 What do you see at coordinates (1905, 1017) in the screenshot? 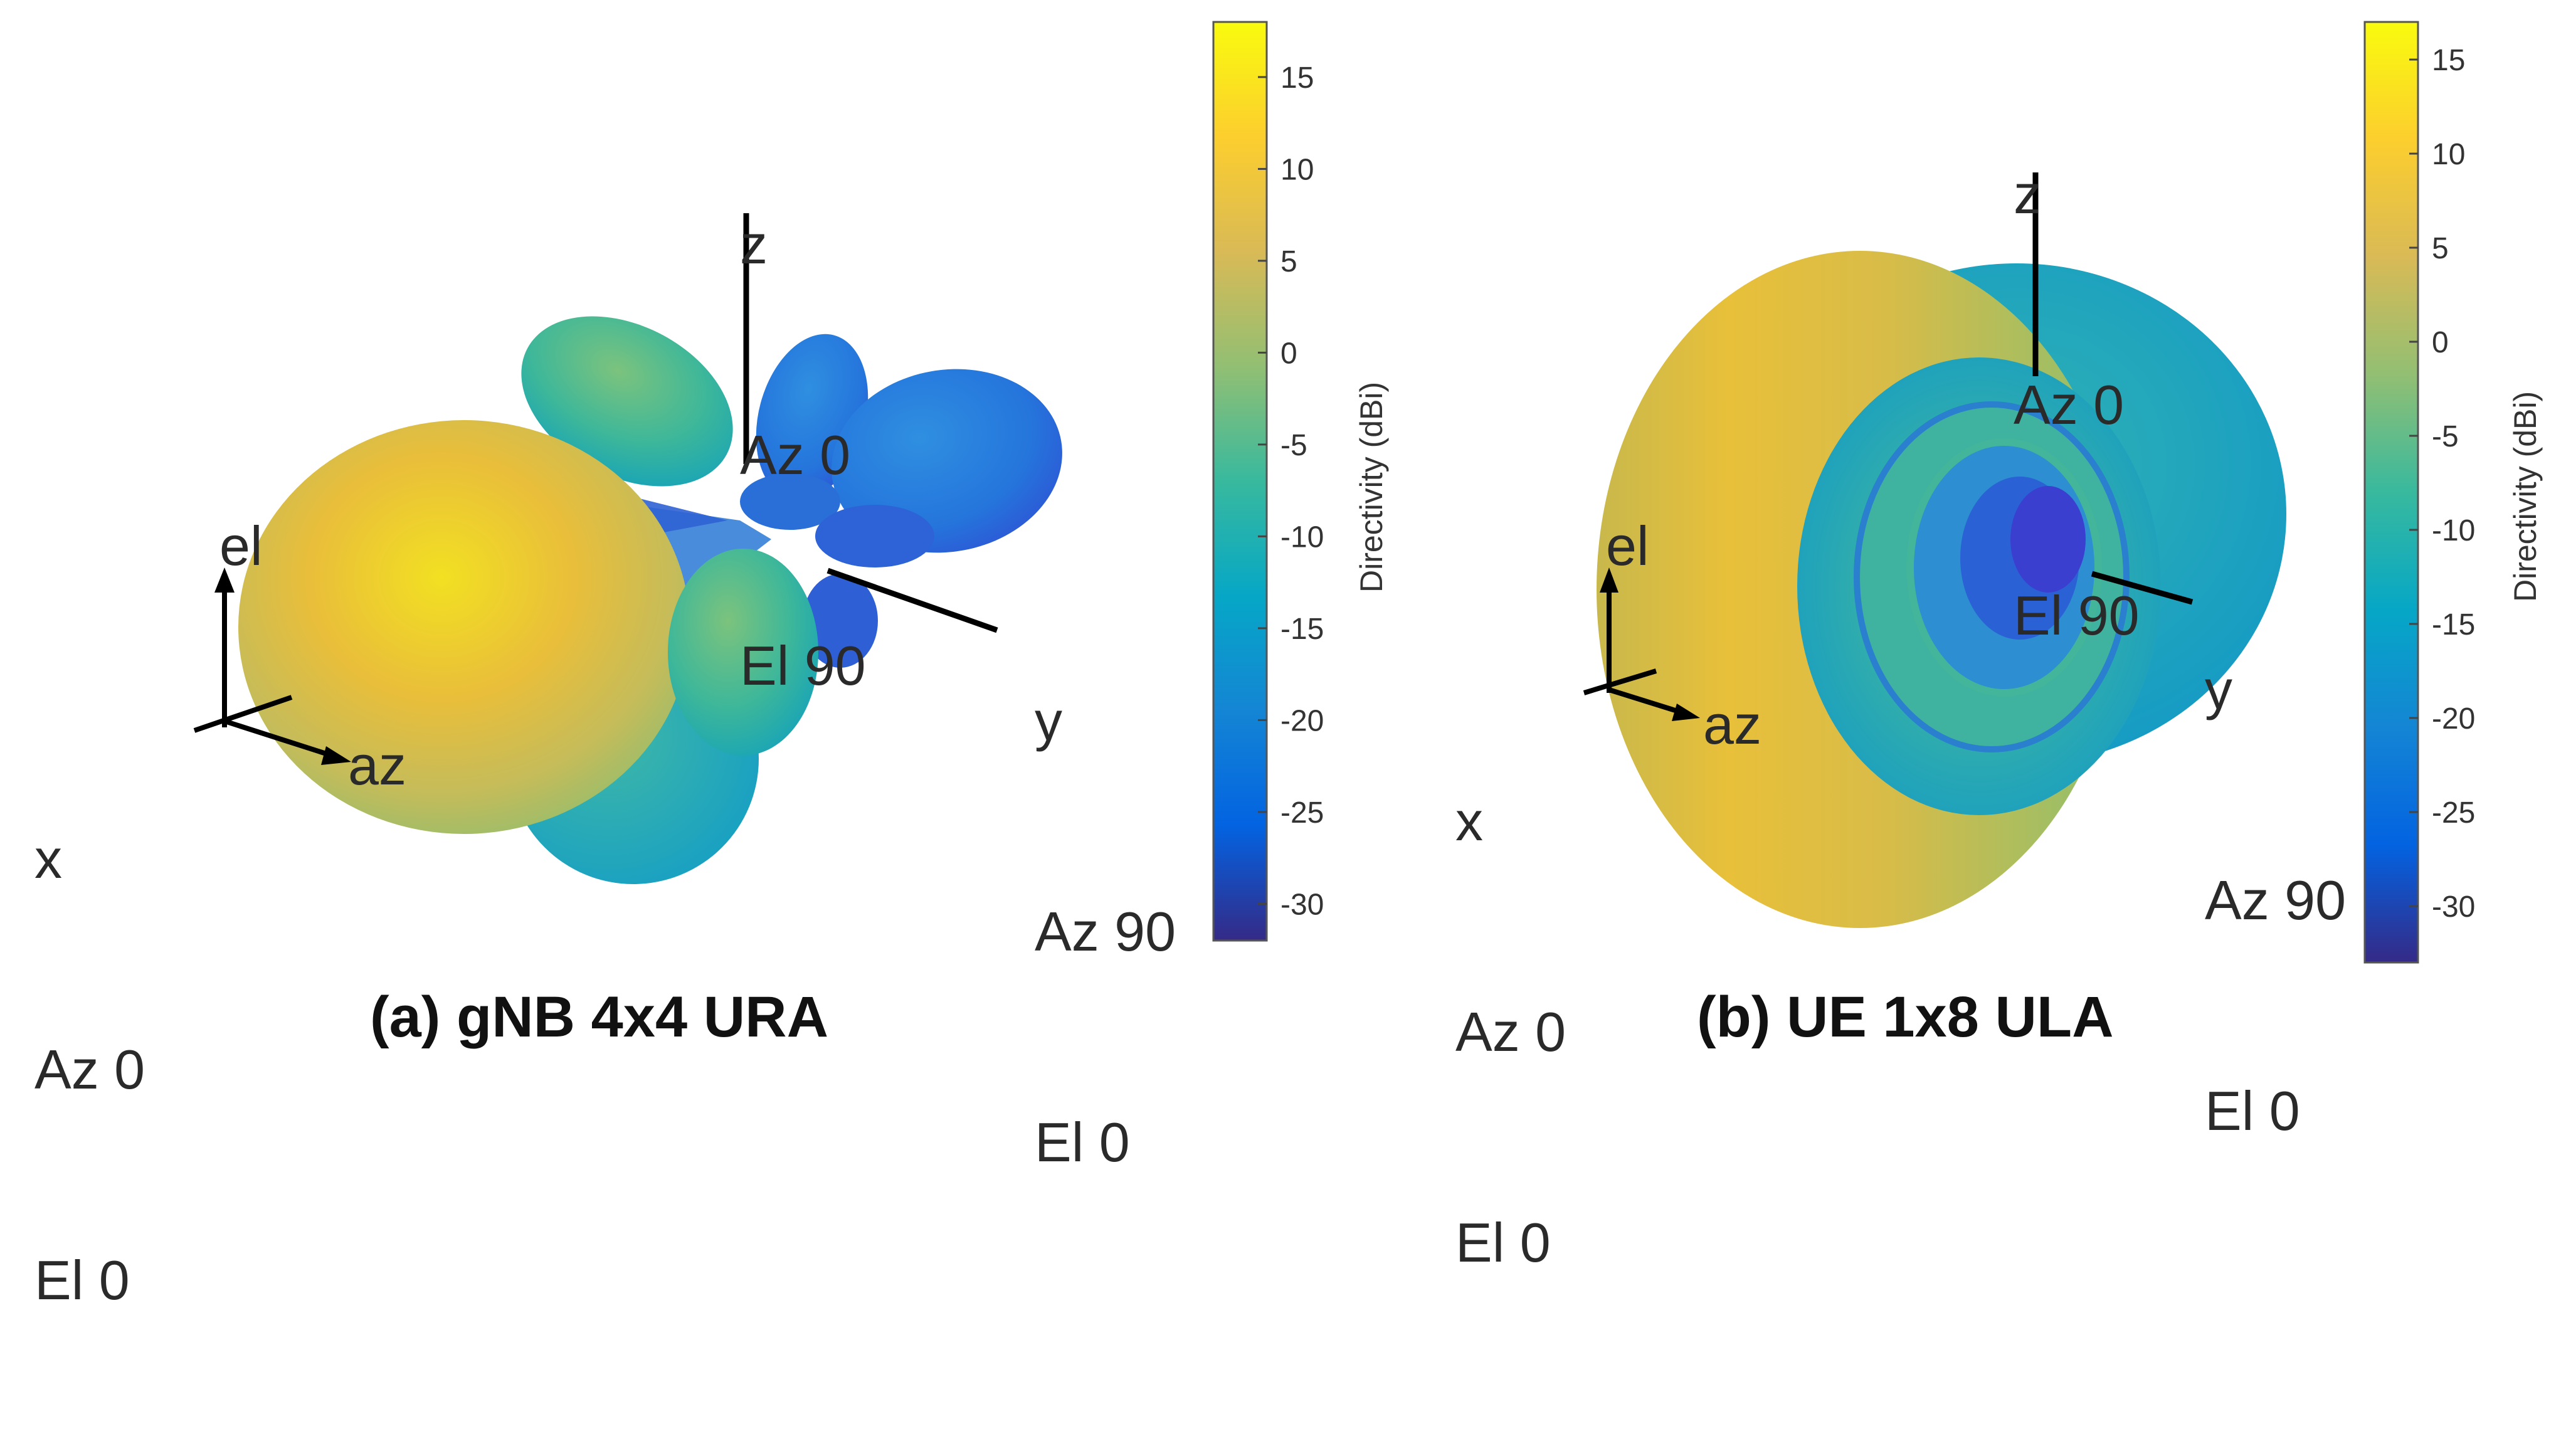
I see `caption-ue: (b) UE 1x8 ULA` at bounding box center [1905, 1017].